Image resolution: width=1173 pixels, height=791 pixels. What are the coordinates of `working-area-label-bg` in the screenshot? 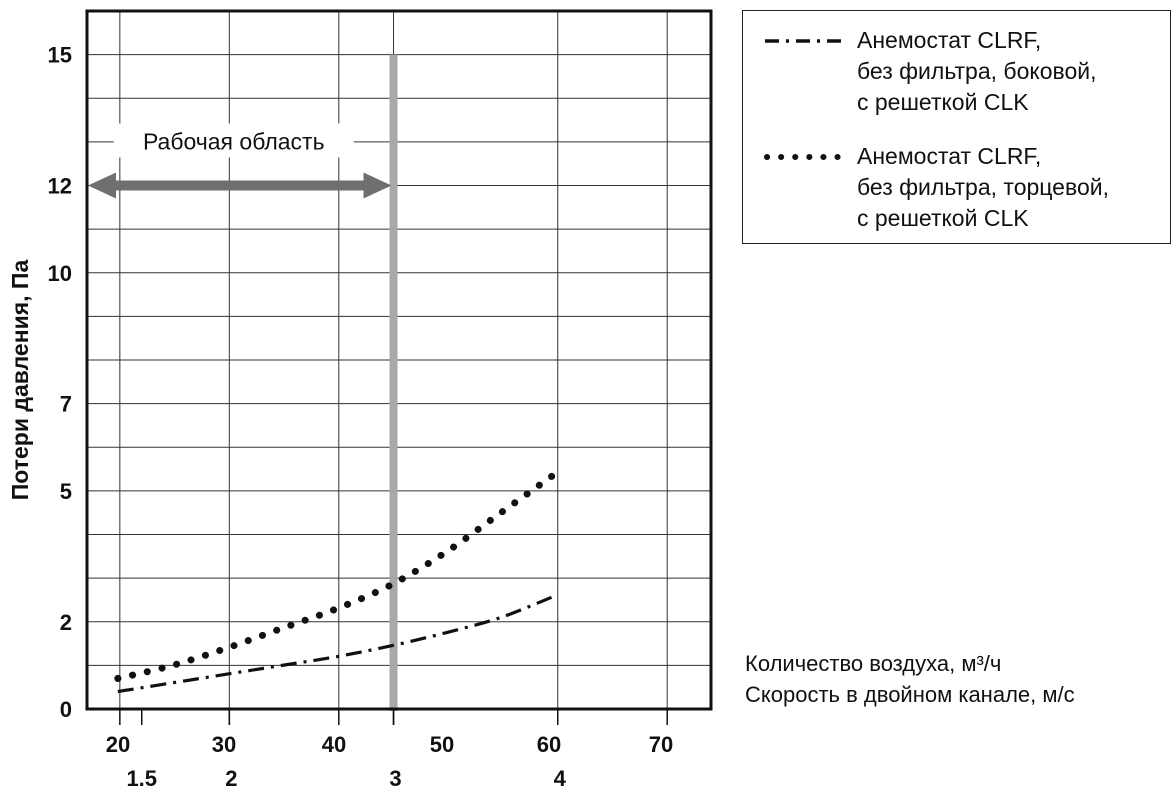 It's located at (233, 140).